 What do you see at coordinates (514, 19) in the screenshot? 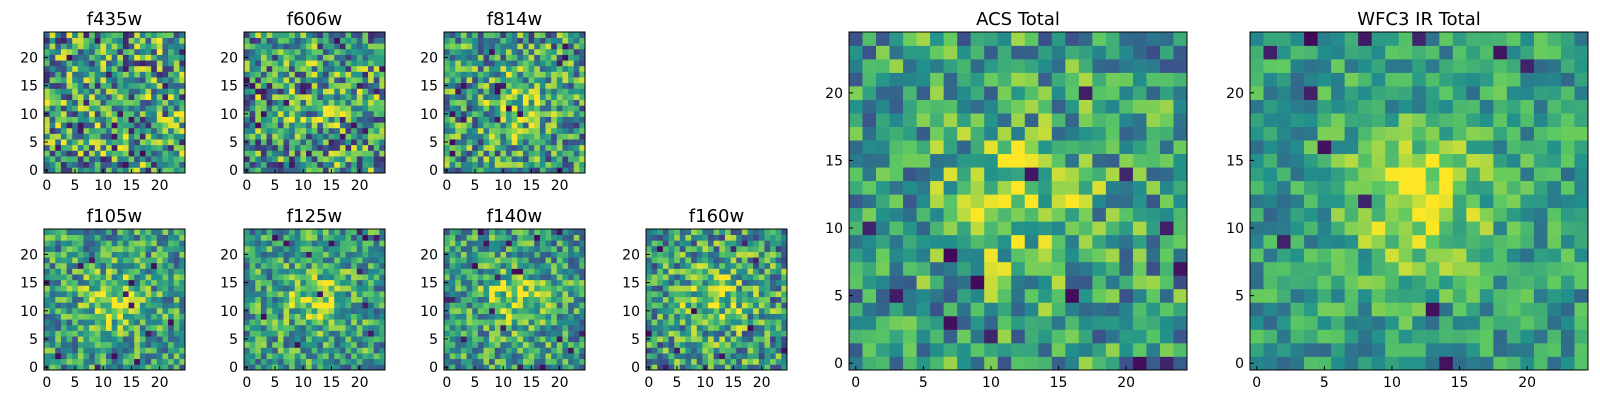
I see `panel-title: f814w` at bounding box center [514, 19].